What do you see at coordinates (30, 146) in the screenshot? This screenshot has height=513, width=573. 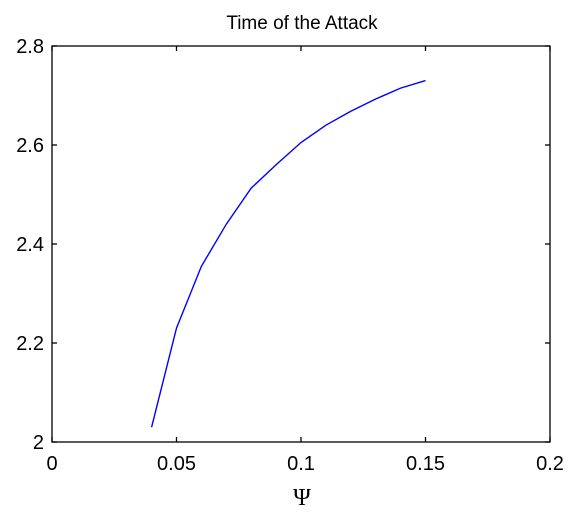 I see `y-tick-label: 2.6` at bounding box center [30, 146].